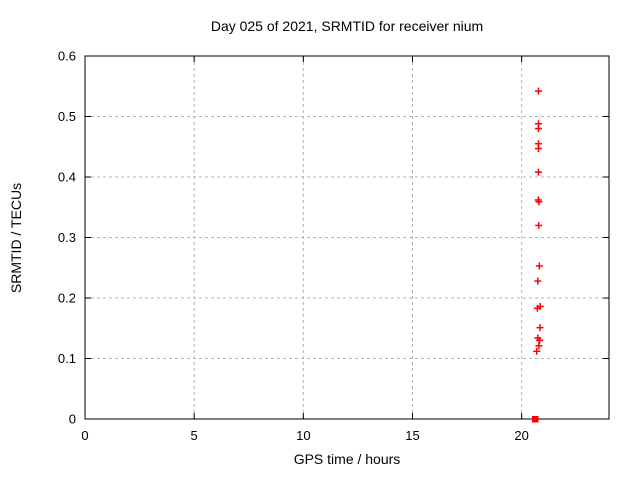 Image resolution: width=640 pixels, height=480 pixels. What do you see at coordinates (84, 435) in the screenshot?
I see `x-tick-label: 0` at bounding box center [84, 435].